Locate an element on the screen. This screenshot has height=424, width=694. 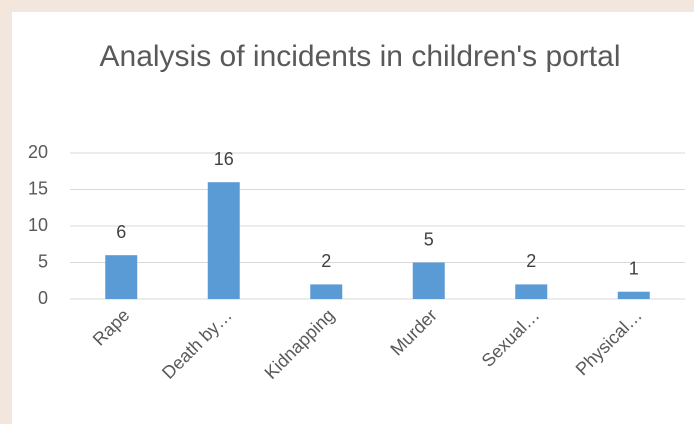
y-tick-label: 20 is located at coordinates (38, 152).